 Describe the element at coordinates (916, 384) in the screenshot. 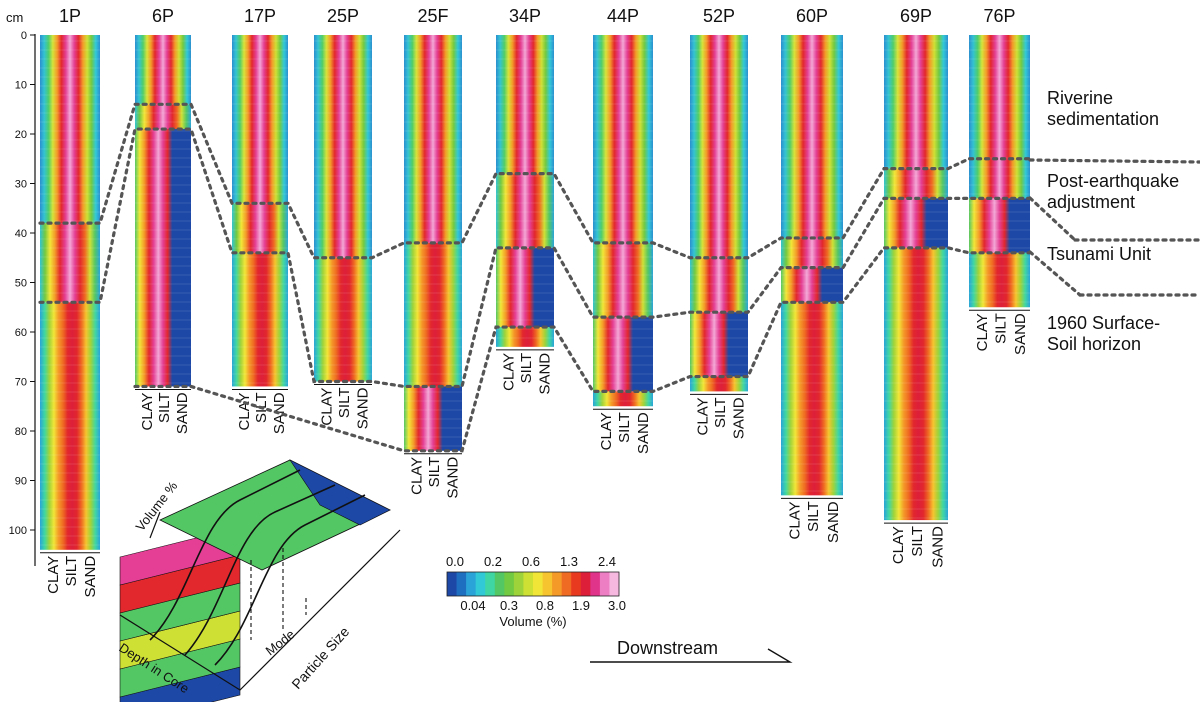

I see `core-69p-unit-soil` at that location.